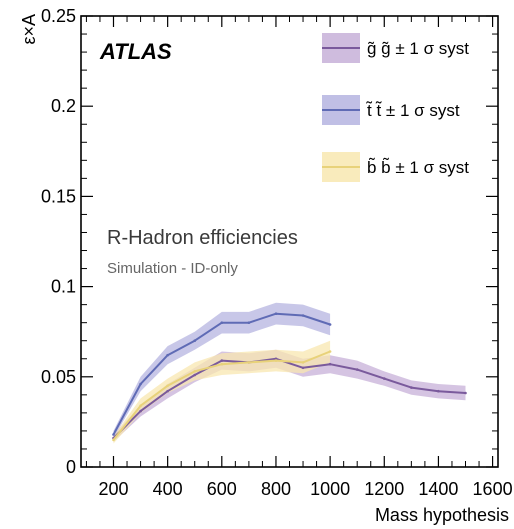  What do you see at coordinates (442, 515) in the screenshot?
I see `x-axis-title: Mass hypothesis` at bounding box center [442, 515].